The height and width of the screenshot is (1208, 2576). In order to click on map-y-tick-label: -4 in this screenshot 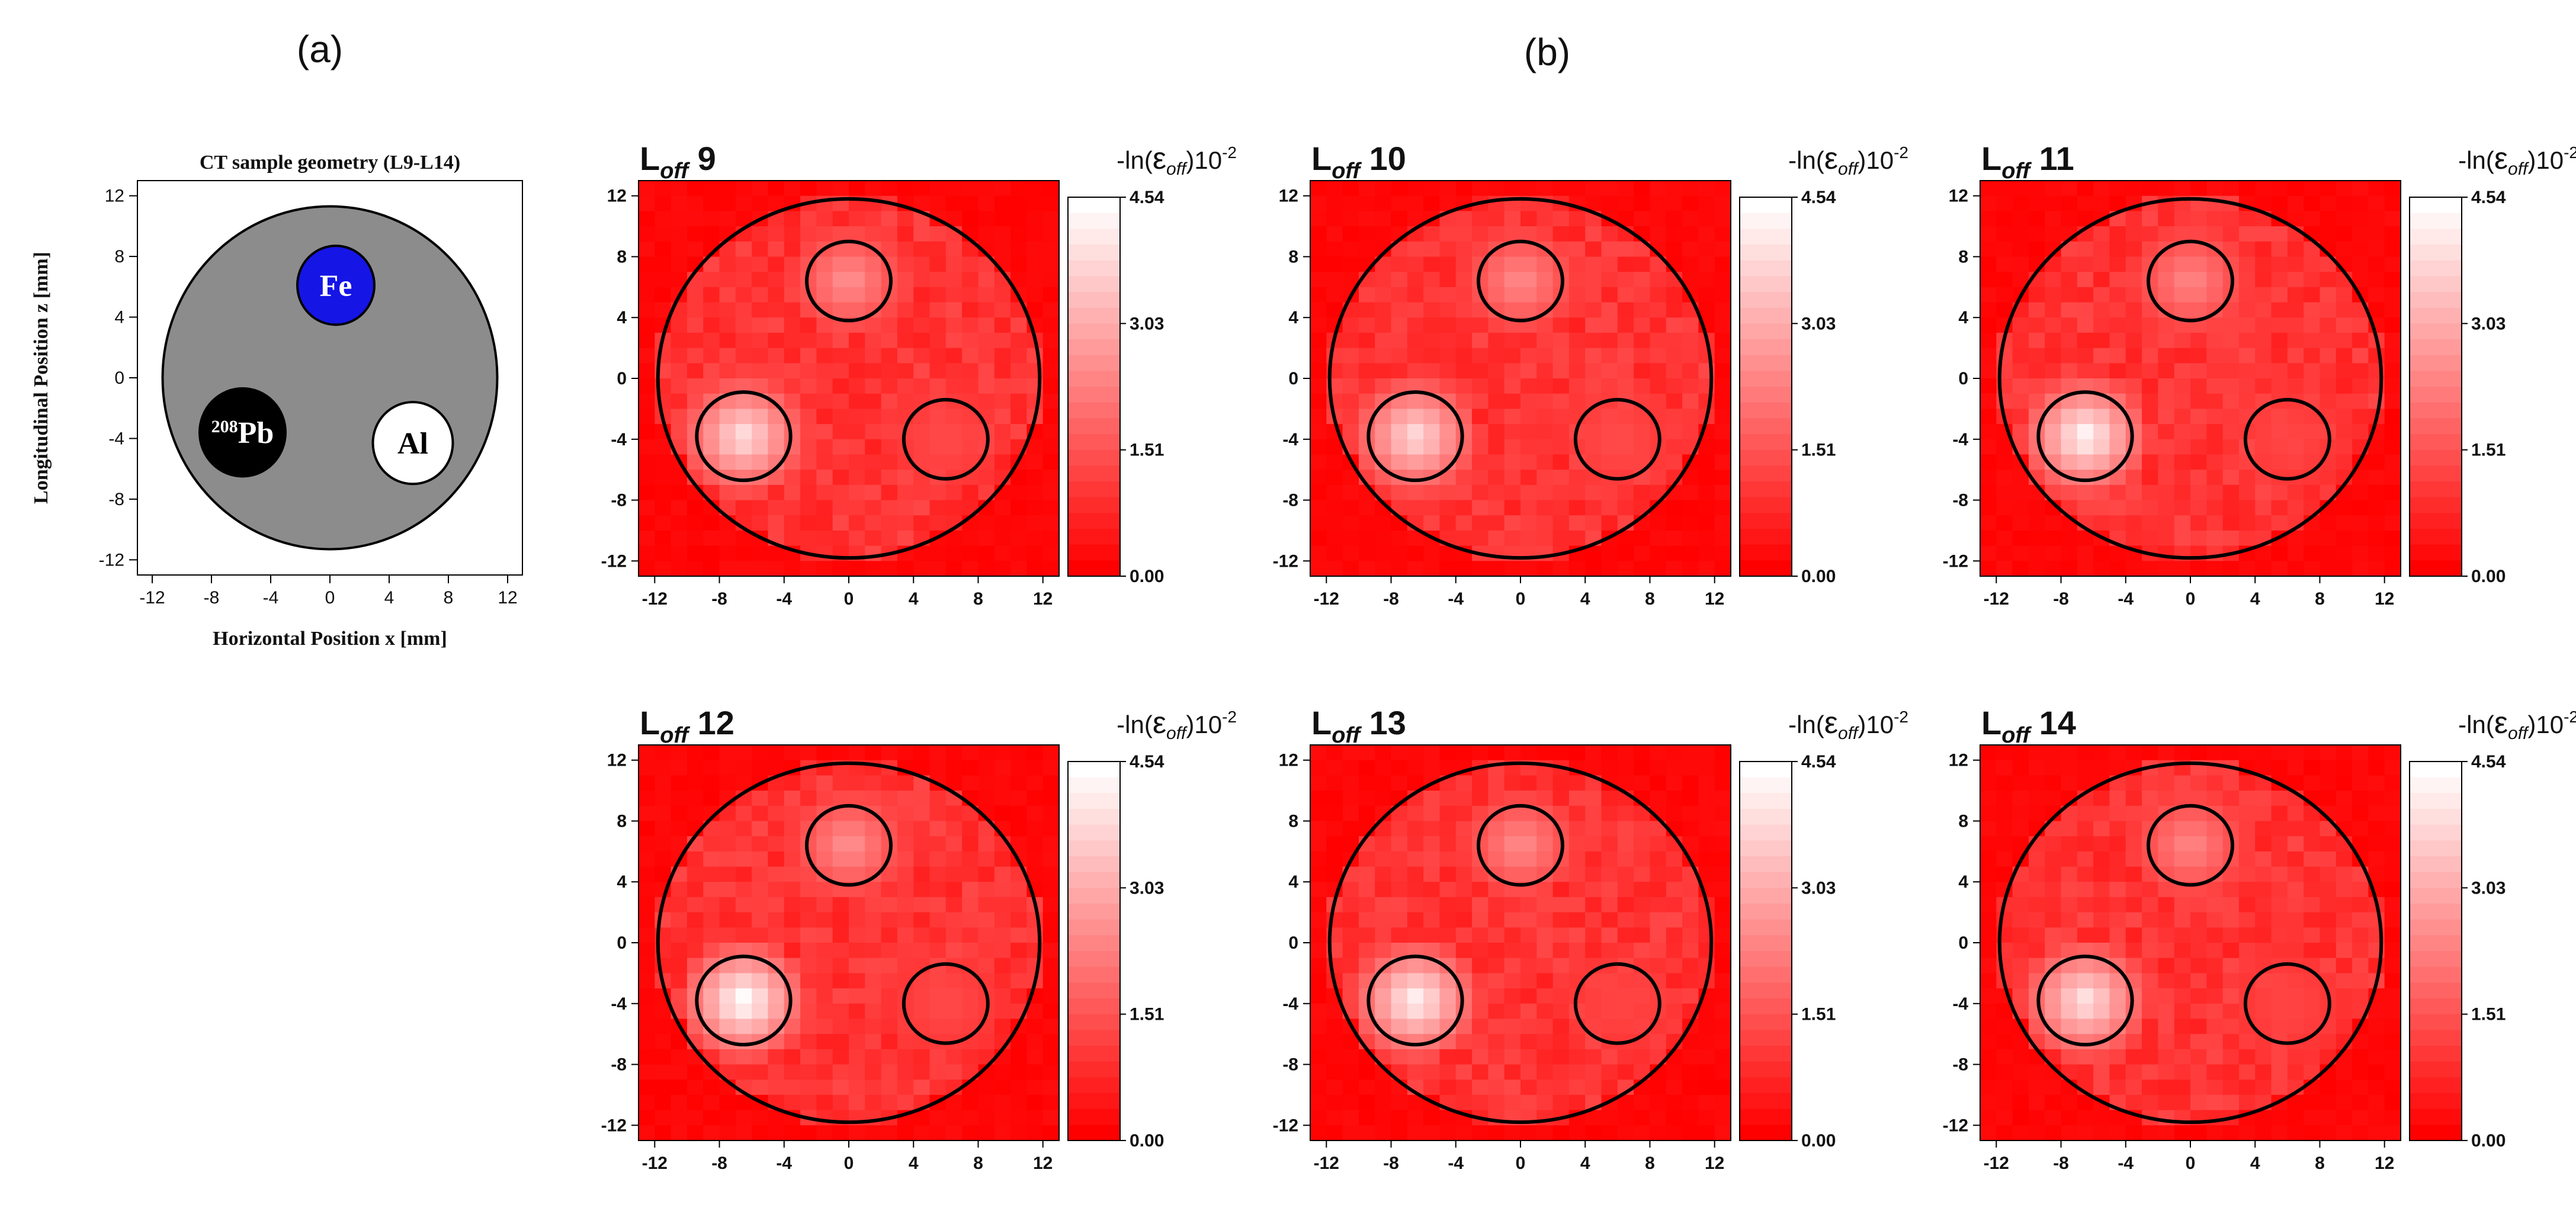, I will do `click(1960, 1004)`.